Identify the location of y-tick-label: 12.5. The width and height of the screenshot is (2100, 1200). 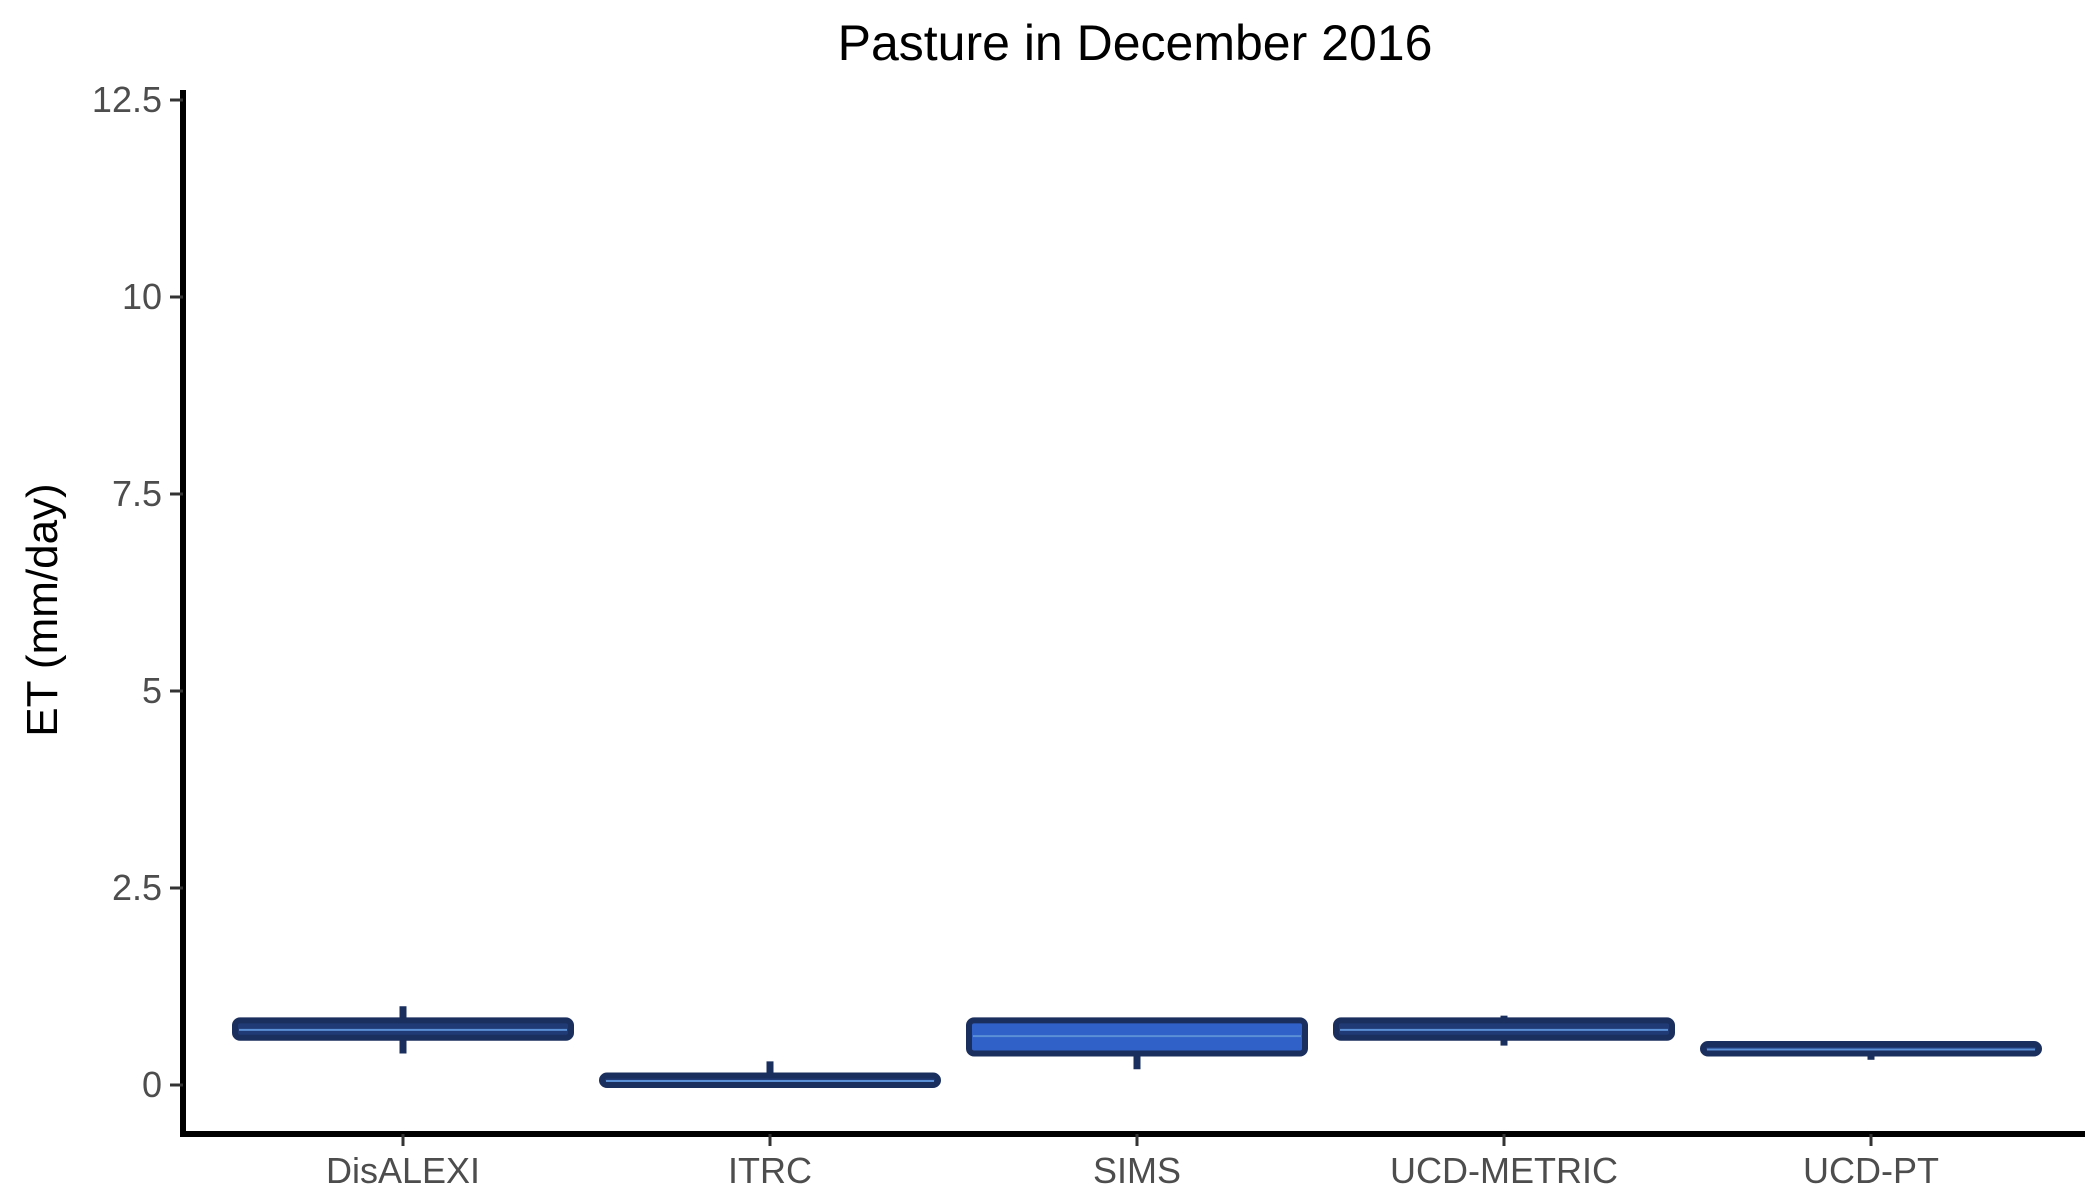
(127, 99).